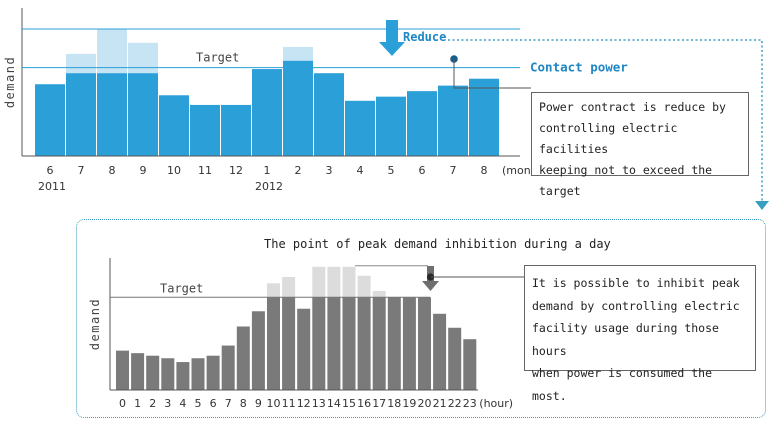 This screenshot has height=421, width=770. What do you see at coordinates (329, 170) in the screenshot?
I see `monthly-tick-label: 3` at bounding box center [329, 170].